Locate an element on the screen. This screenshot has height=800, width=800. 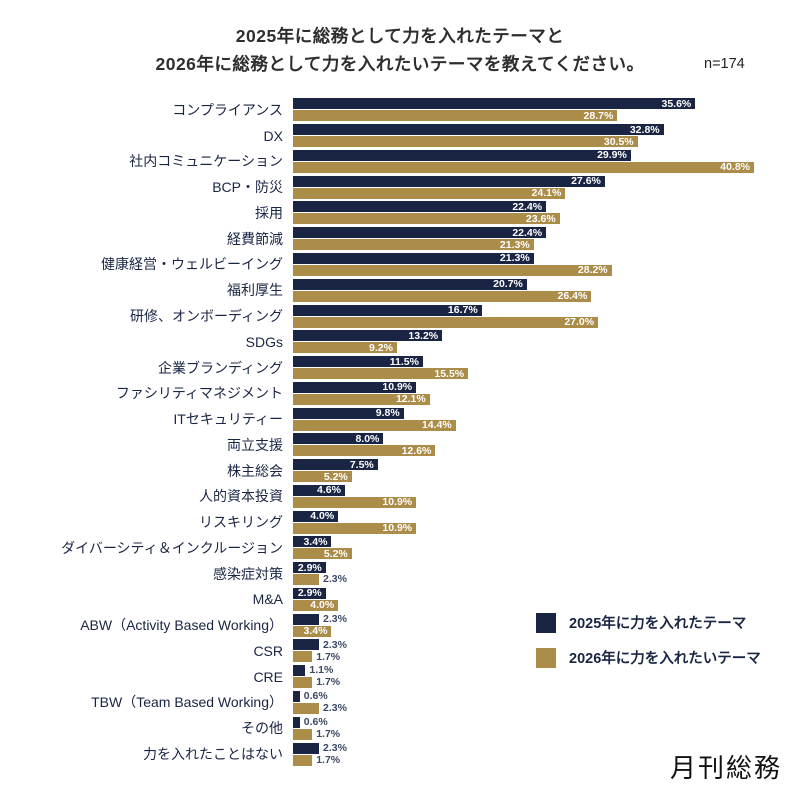
bar-2025: 32.8% is located at coordinates (478, 129).